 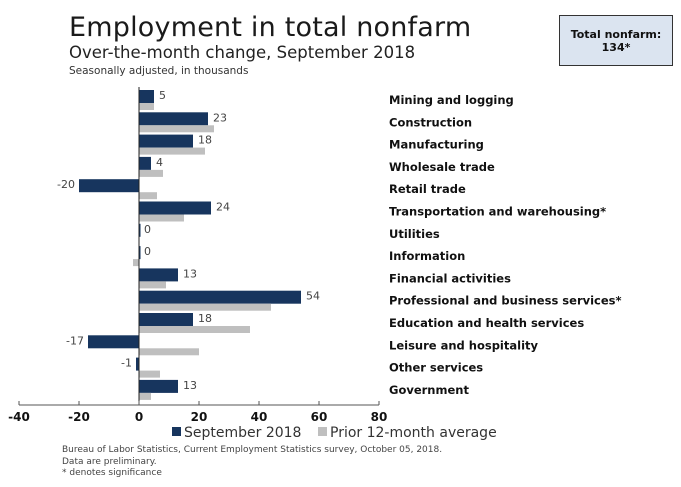 What do you see at coordinates (139, 417) in the screenshot?
I see `x-tick-label: 0` at bounding box center [139, 417].